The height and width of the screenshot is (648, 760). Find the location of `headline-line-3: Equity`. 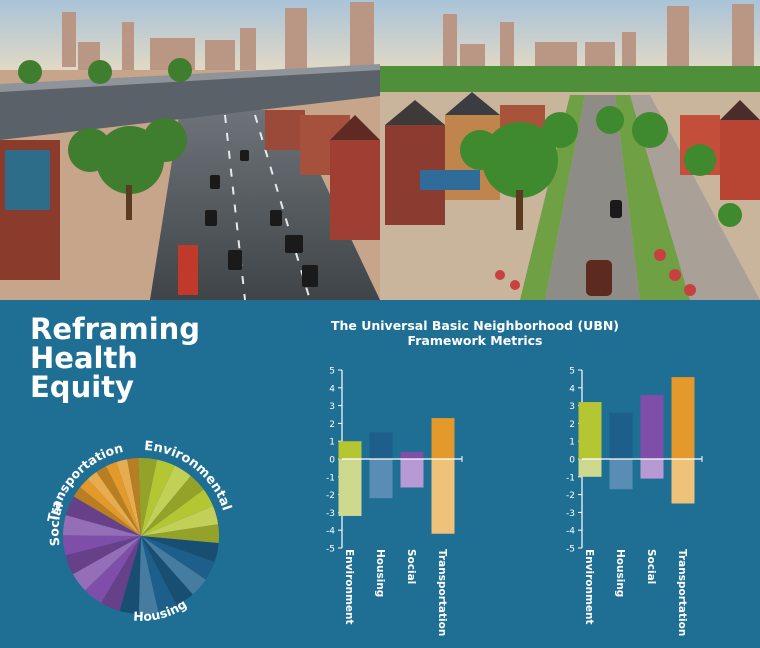

headline-line-3: Equity is located at coordinates (82, 387).